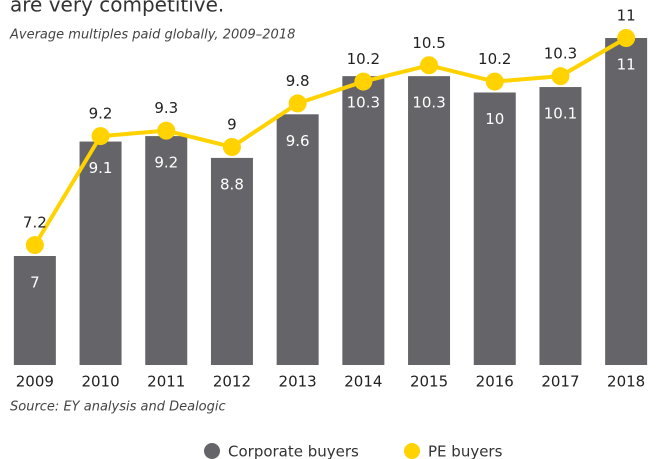 This screenshot has height=459, width=659. Describe the element at coordinates (298, 382) in the screenshot. I see `x-tick-label: 2013` at that location.